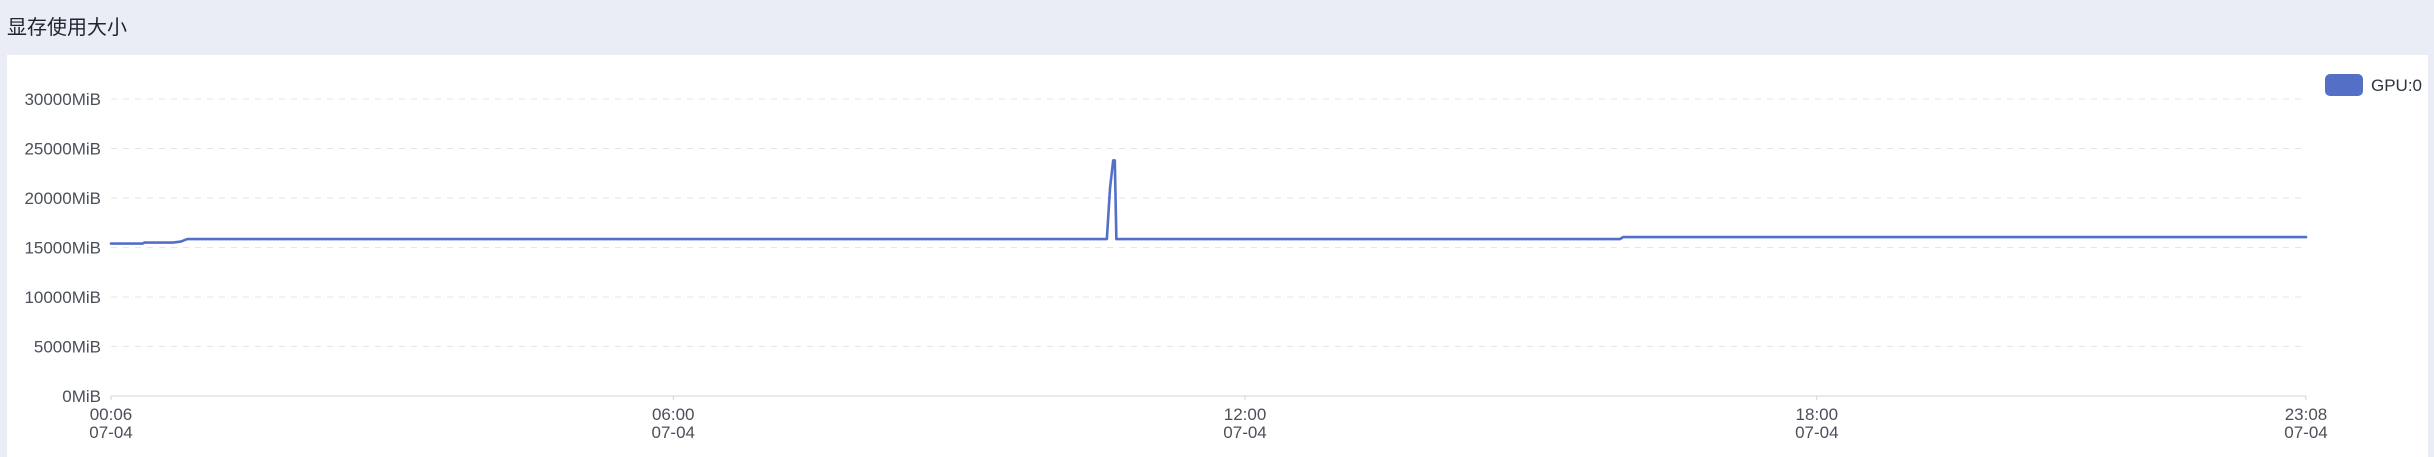 Image resolution: width=2434 pixels, height=457 pixels. What do you see at coordinates (1217, 25) in the screenshot?
I see `panel-header: 显存使用大小` at bounding box center [1217, 25].